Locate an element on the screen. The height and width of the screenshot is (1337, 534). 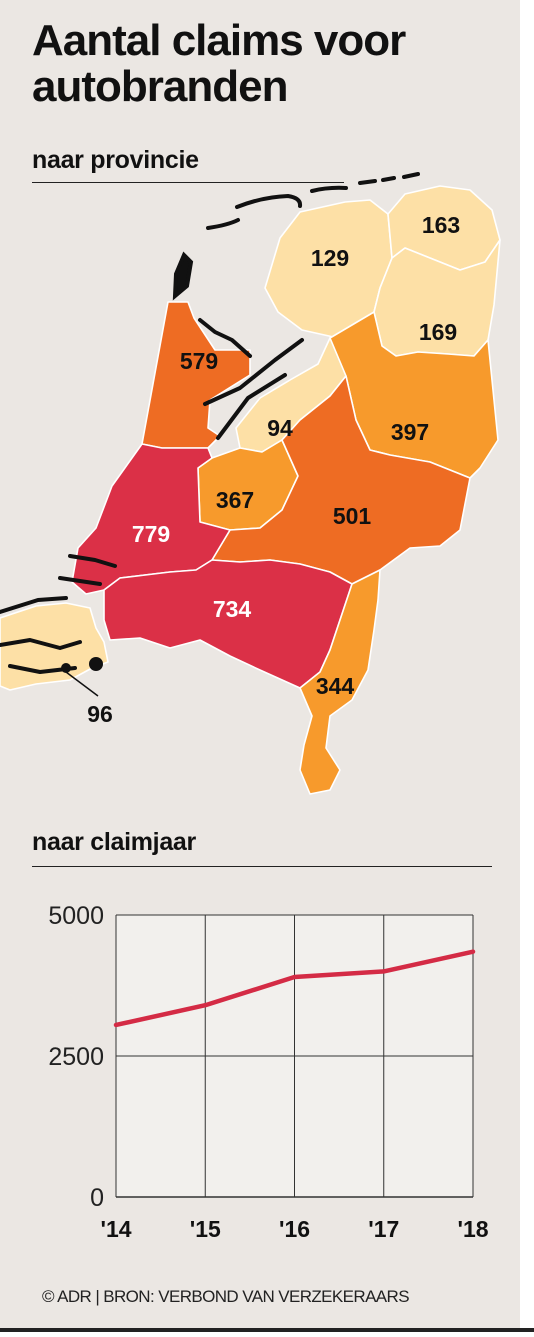
series-line is located at coordinates (294, 988).